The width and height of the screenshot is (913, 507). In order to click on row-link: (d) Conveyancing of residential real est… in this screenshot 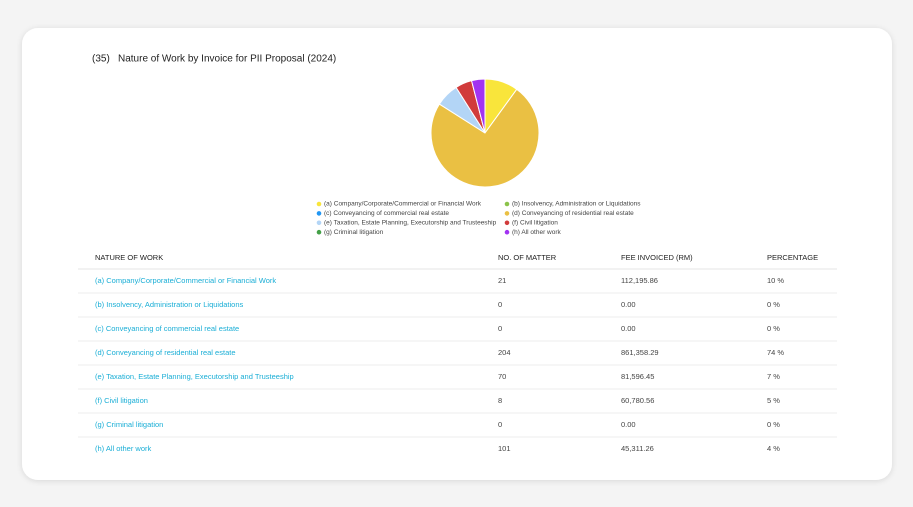, I will do `click(165, 352)`.